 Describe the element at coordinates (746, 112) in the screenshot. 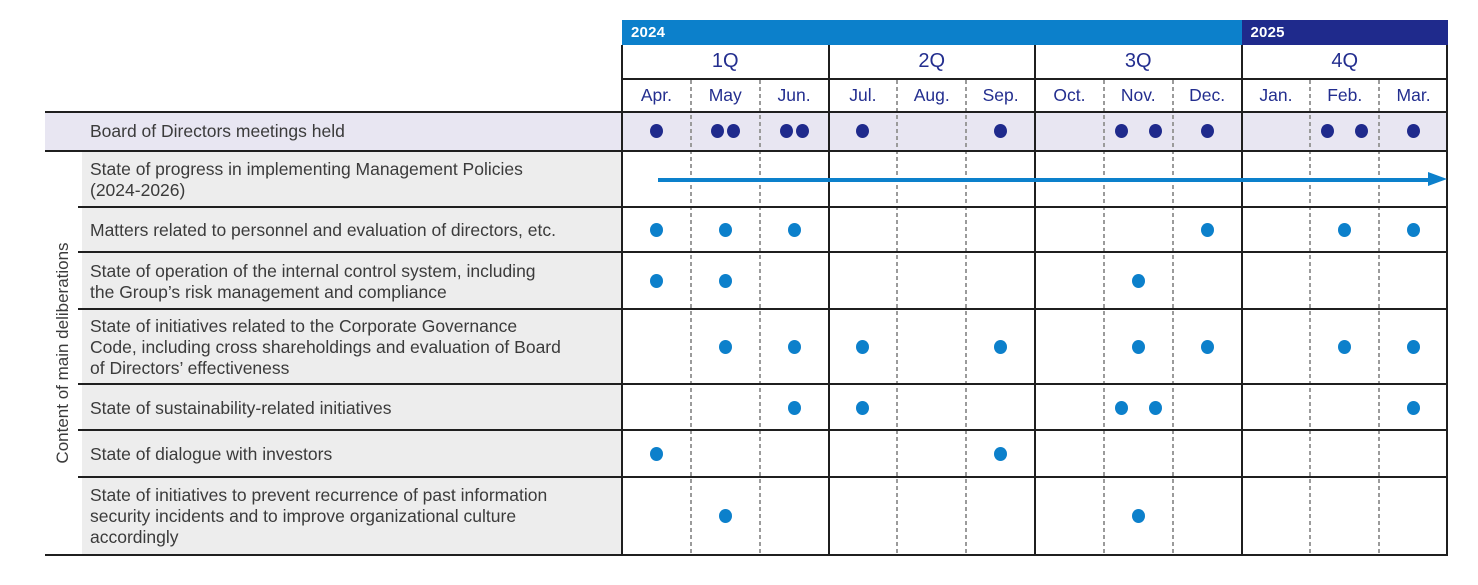

I see `grid-hline-under-months` at that location.